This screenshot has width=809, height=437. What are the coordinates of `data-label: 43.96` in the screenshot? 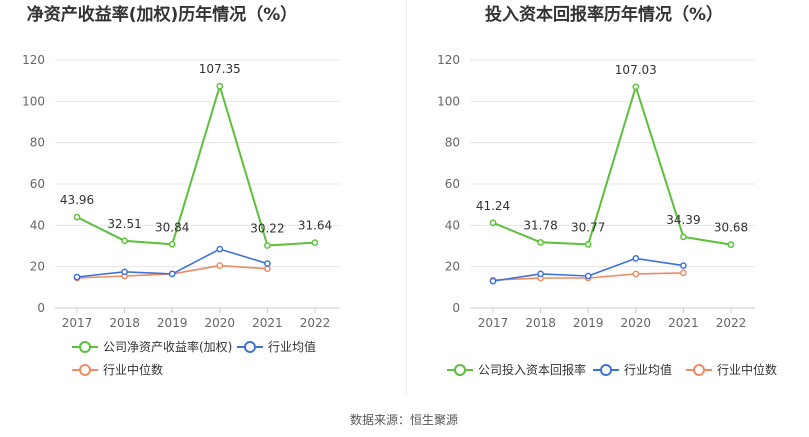 It's located at (77, 200).